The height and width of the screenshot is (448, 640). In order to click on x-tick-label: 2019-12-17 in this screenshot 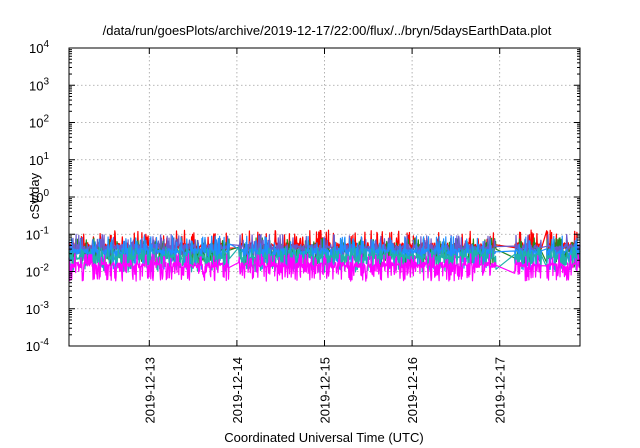, I will do `click(500, 390)`.